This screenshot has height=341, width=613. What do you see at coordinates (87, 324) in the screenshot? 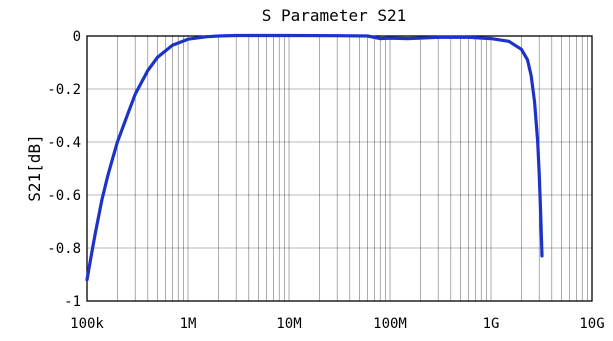
I see `x-tick-label: 100k` at bounding box center [87, 324].